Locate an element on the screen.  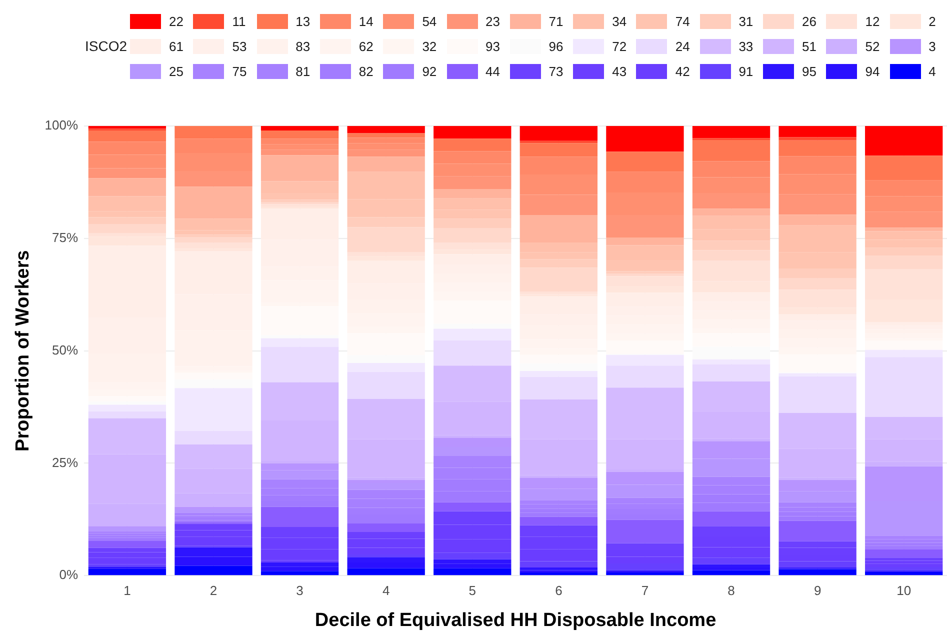
legend-label: 83 is located at coordinates (303, 46).